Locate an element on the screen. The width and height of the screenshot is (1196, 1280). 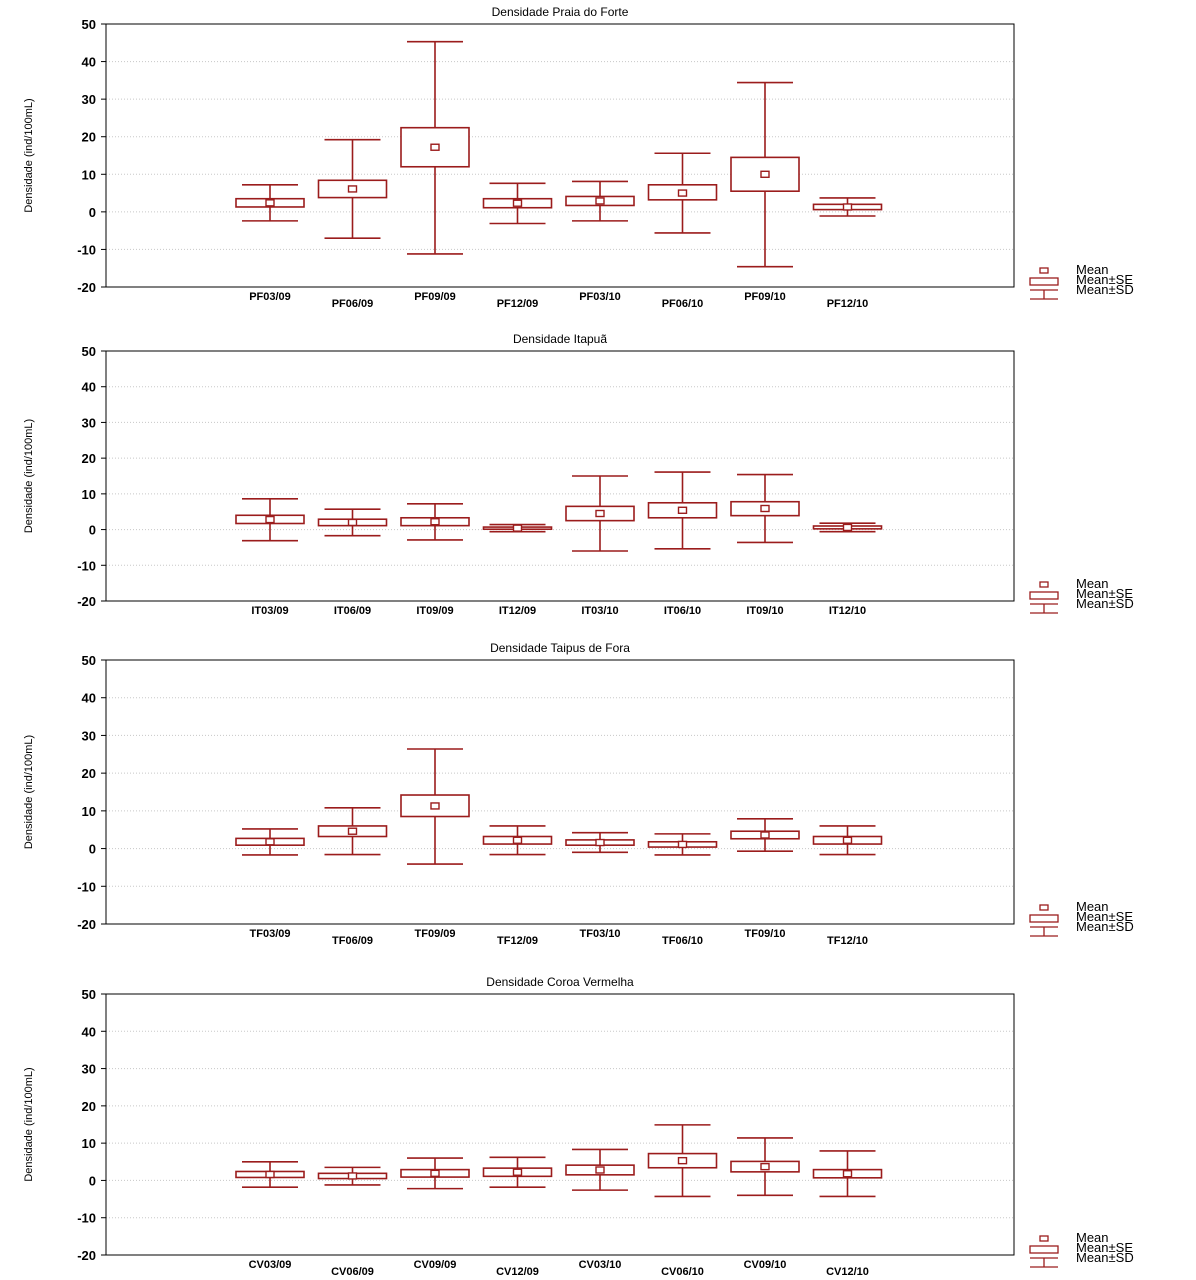
x-tick-label: CV06/09 is located at coordinates (352, 1272).